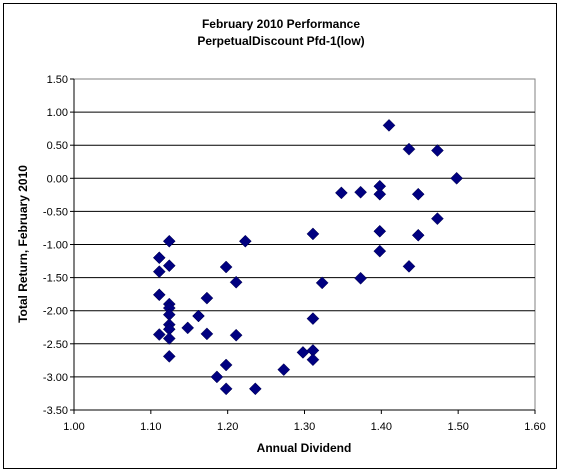 This screenshot has height=473, width=561. Describe the element at coordinates (57, 113) in the screenshot. I see `y-tick-label: 1.00` at that location.